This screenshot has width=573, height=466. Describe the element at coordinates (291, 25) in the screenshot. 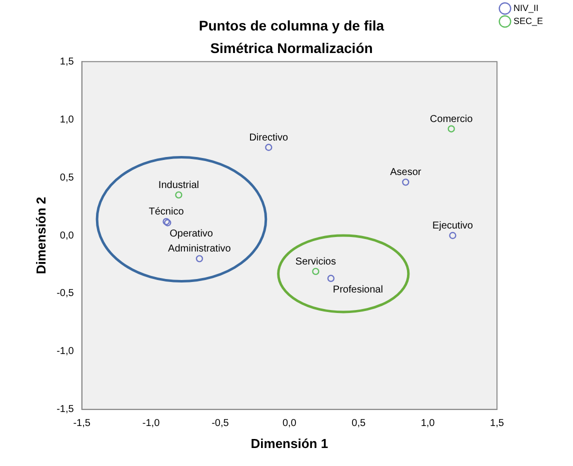

I see `chart-title: Puntos de columna y de fila` at that location.